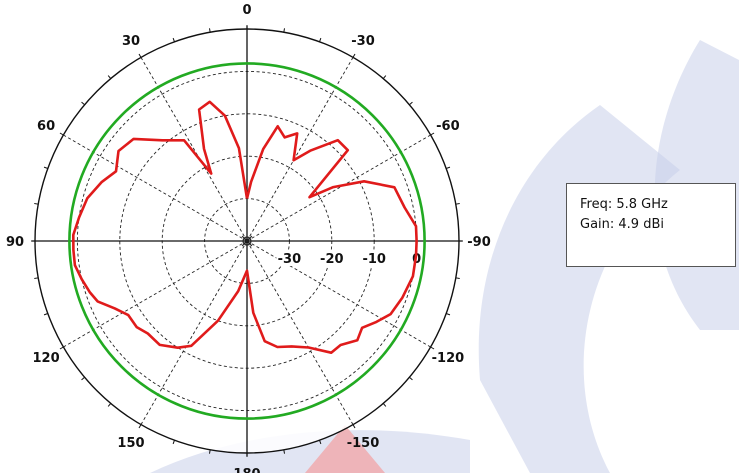 The height and width of the screenshot is (473, 739). I want to click on info-box: Freq: 5.8 GHz Gain: 4.9 dBi, so click(651, 225).